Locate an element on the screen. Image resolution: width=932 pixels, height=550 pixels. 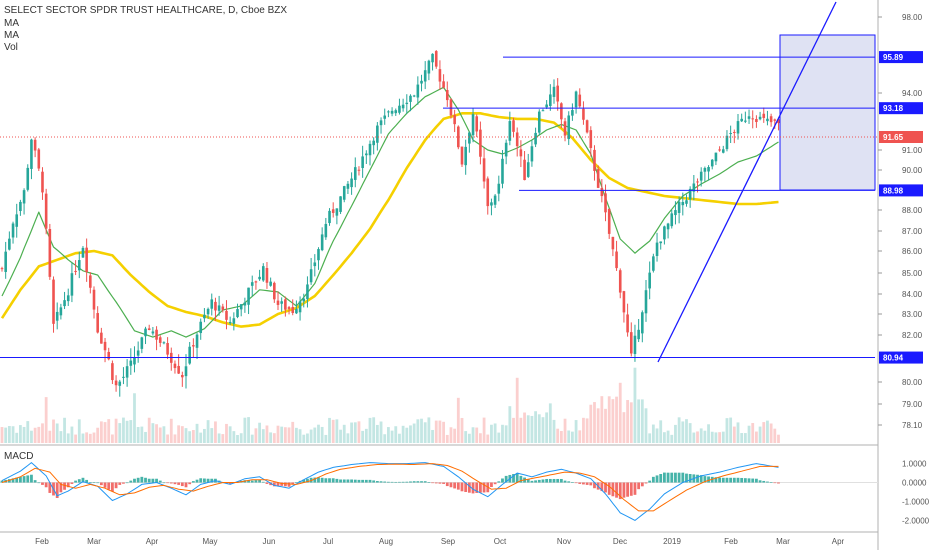
time-tick-Apr: Apr is located at coordinates (152, 541).